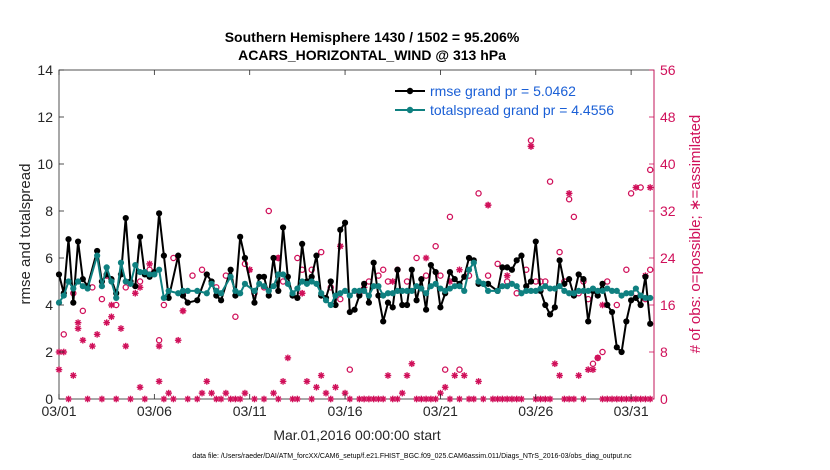 The height and width of the screenshot is (470, 830). Describe the element at coordinates (49, 211) in the screenshot. I see `y-tick-label-left: 8` at that location.